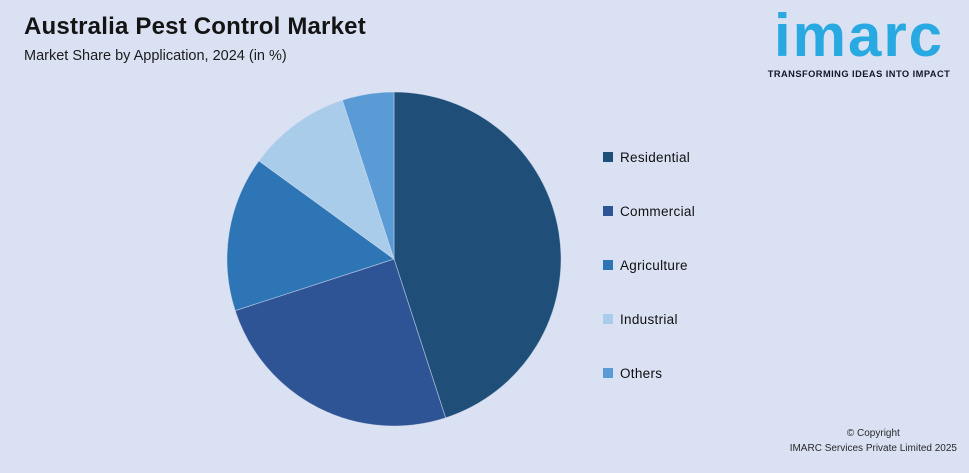  What do you see at coordinates (873, 448) in the screenshot?
I see `copyright-line2: IMARC Services Private Limited 2025` at bounding box center [873, 448].